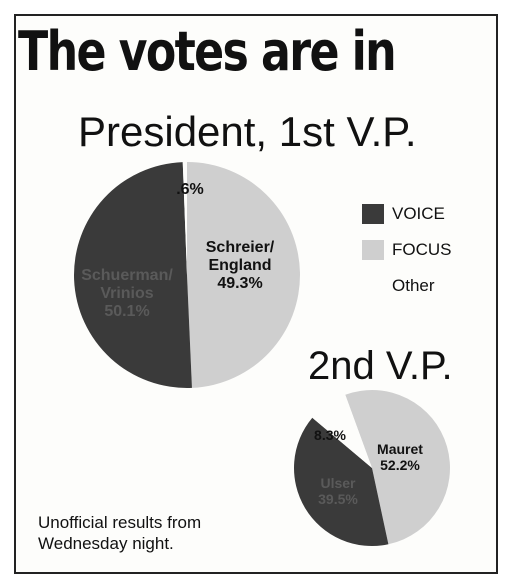  Describe the element at coordinates (373, 250) in the screenshot. I see `legend-swatch-focus` at that location.